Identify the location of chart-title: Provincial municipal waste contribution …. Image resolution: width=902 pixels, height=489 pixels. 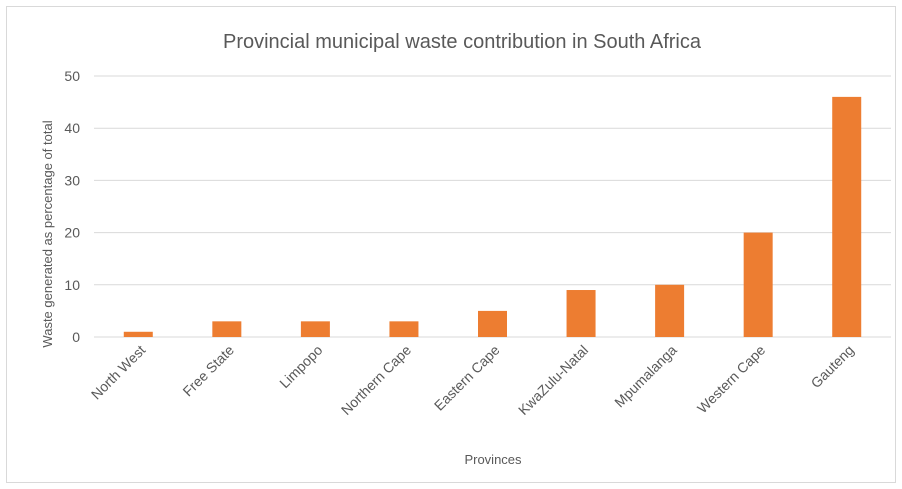
(462, 42).